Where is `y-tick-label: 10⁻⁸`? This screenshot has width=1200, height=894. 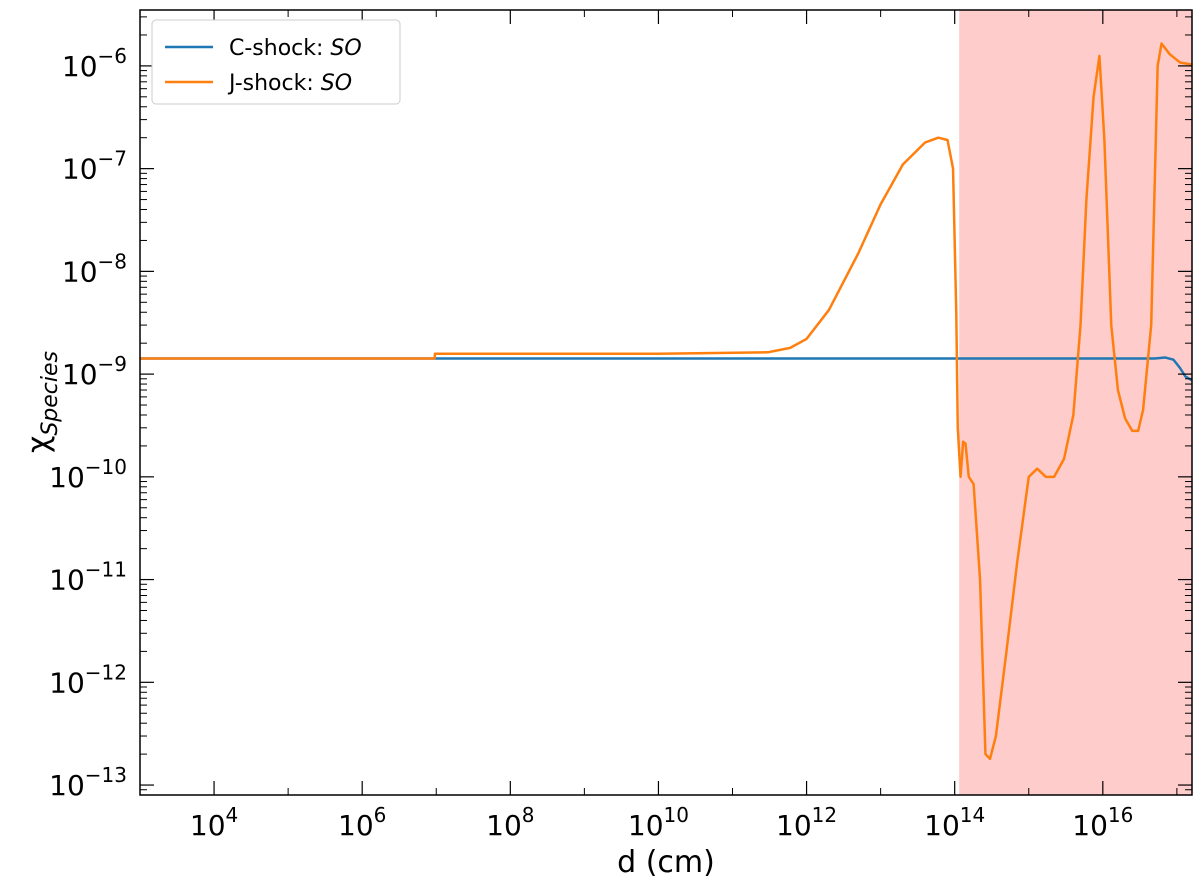 y-tick-label: 10⁻⁸ is located at coordinates (94, 268).